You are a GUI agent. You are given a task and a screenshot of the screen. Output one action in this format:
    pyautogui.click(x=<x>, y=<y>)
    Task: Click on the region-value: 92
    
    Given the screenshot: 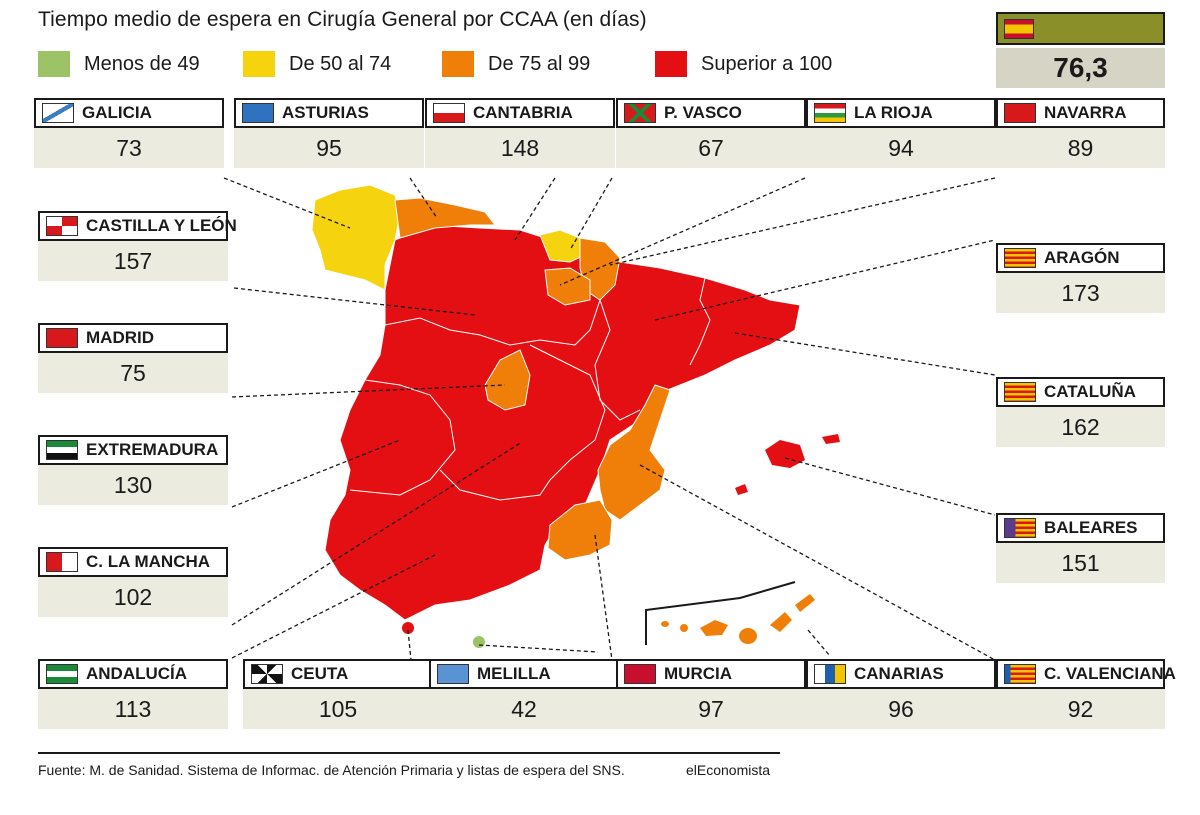 What is the action you would take?
    pyautogui.click(x=1080, y=709)
    